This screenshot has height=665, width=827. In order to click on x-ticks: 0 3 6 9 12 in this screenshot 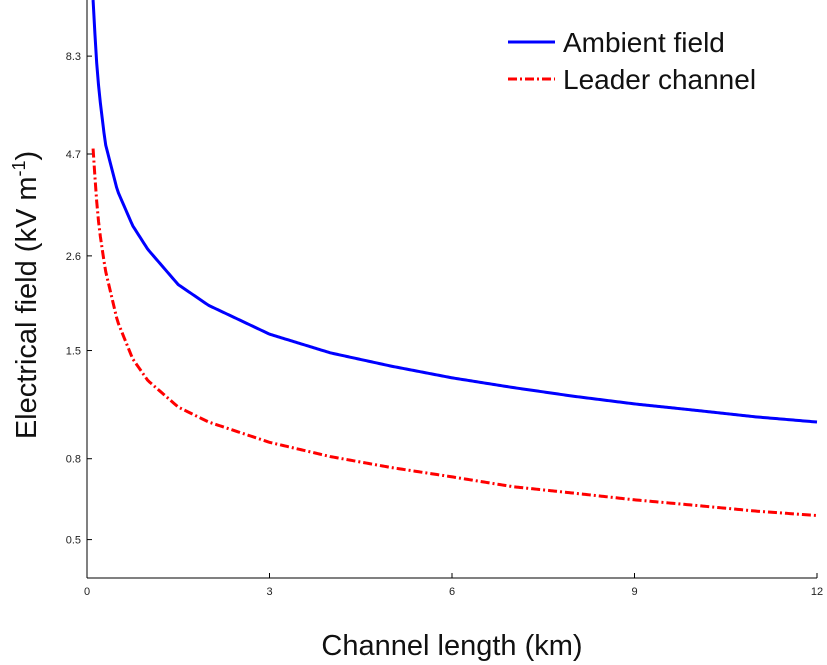, I will do `click(453, 585)`.